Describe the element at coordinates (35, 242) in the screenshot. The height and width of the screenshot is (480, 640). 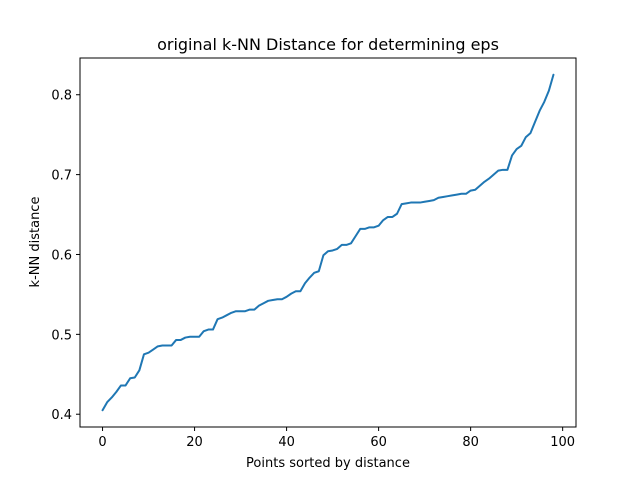
I see `y-axis-label: k-NN distance` at that location.